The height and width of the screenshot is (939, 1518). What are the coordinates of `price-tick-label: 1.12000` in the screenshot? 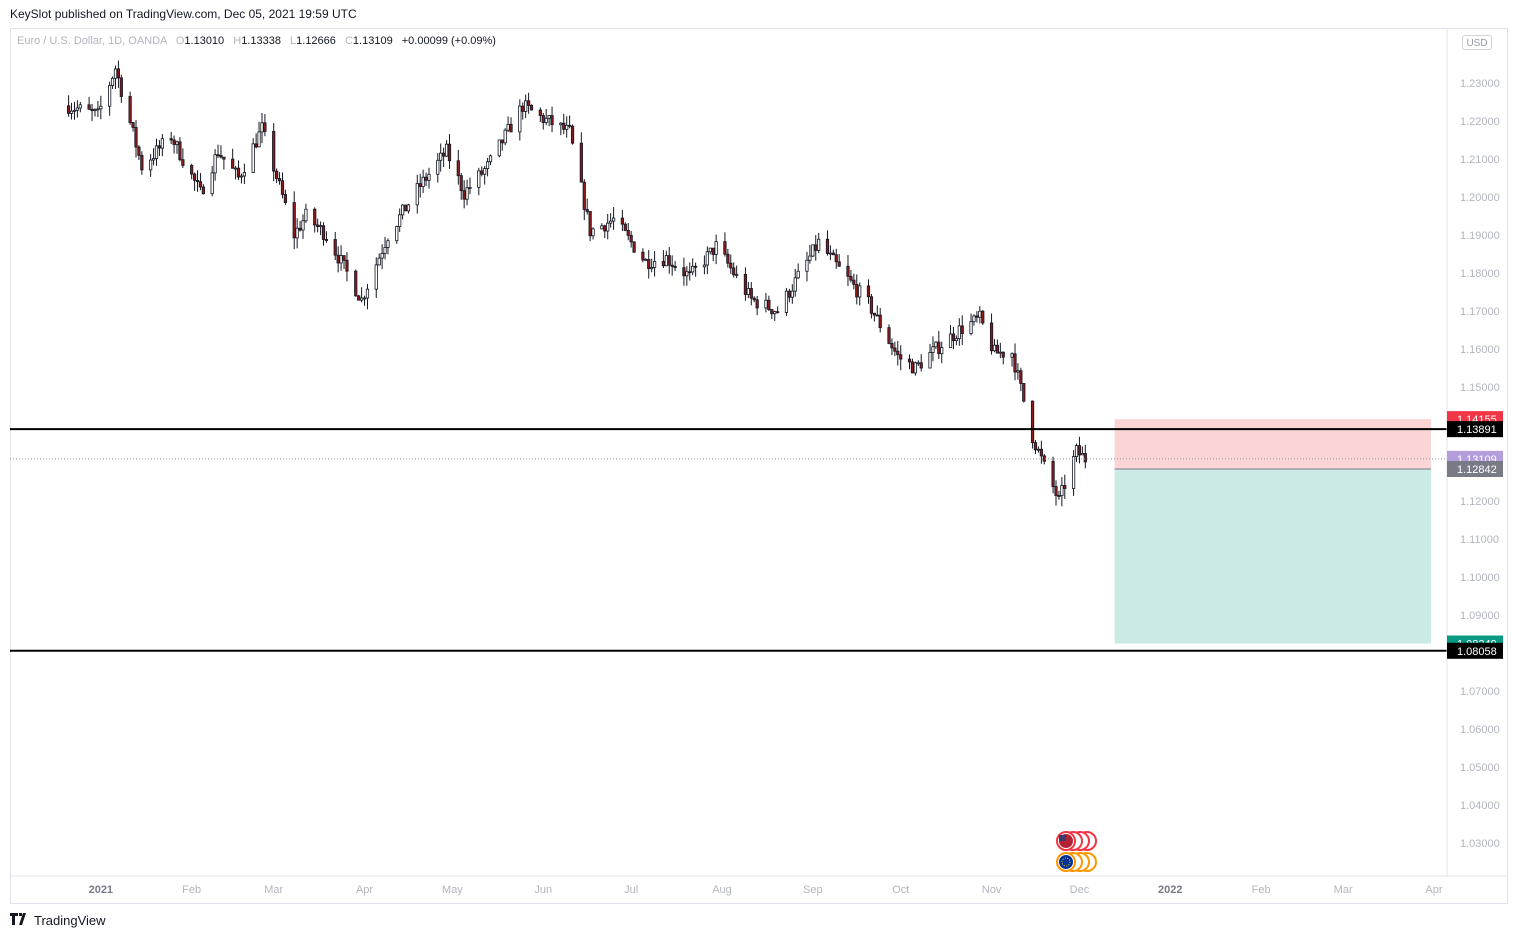 It's located at (1480, 502).